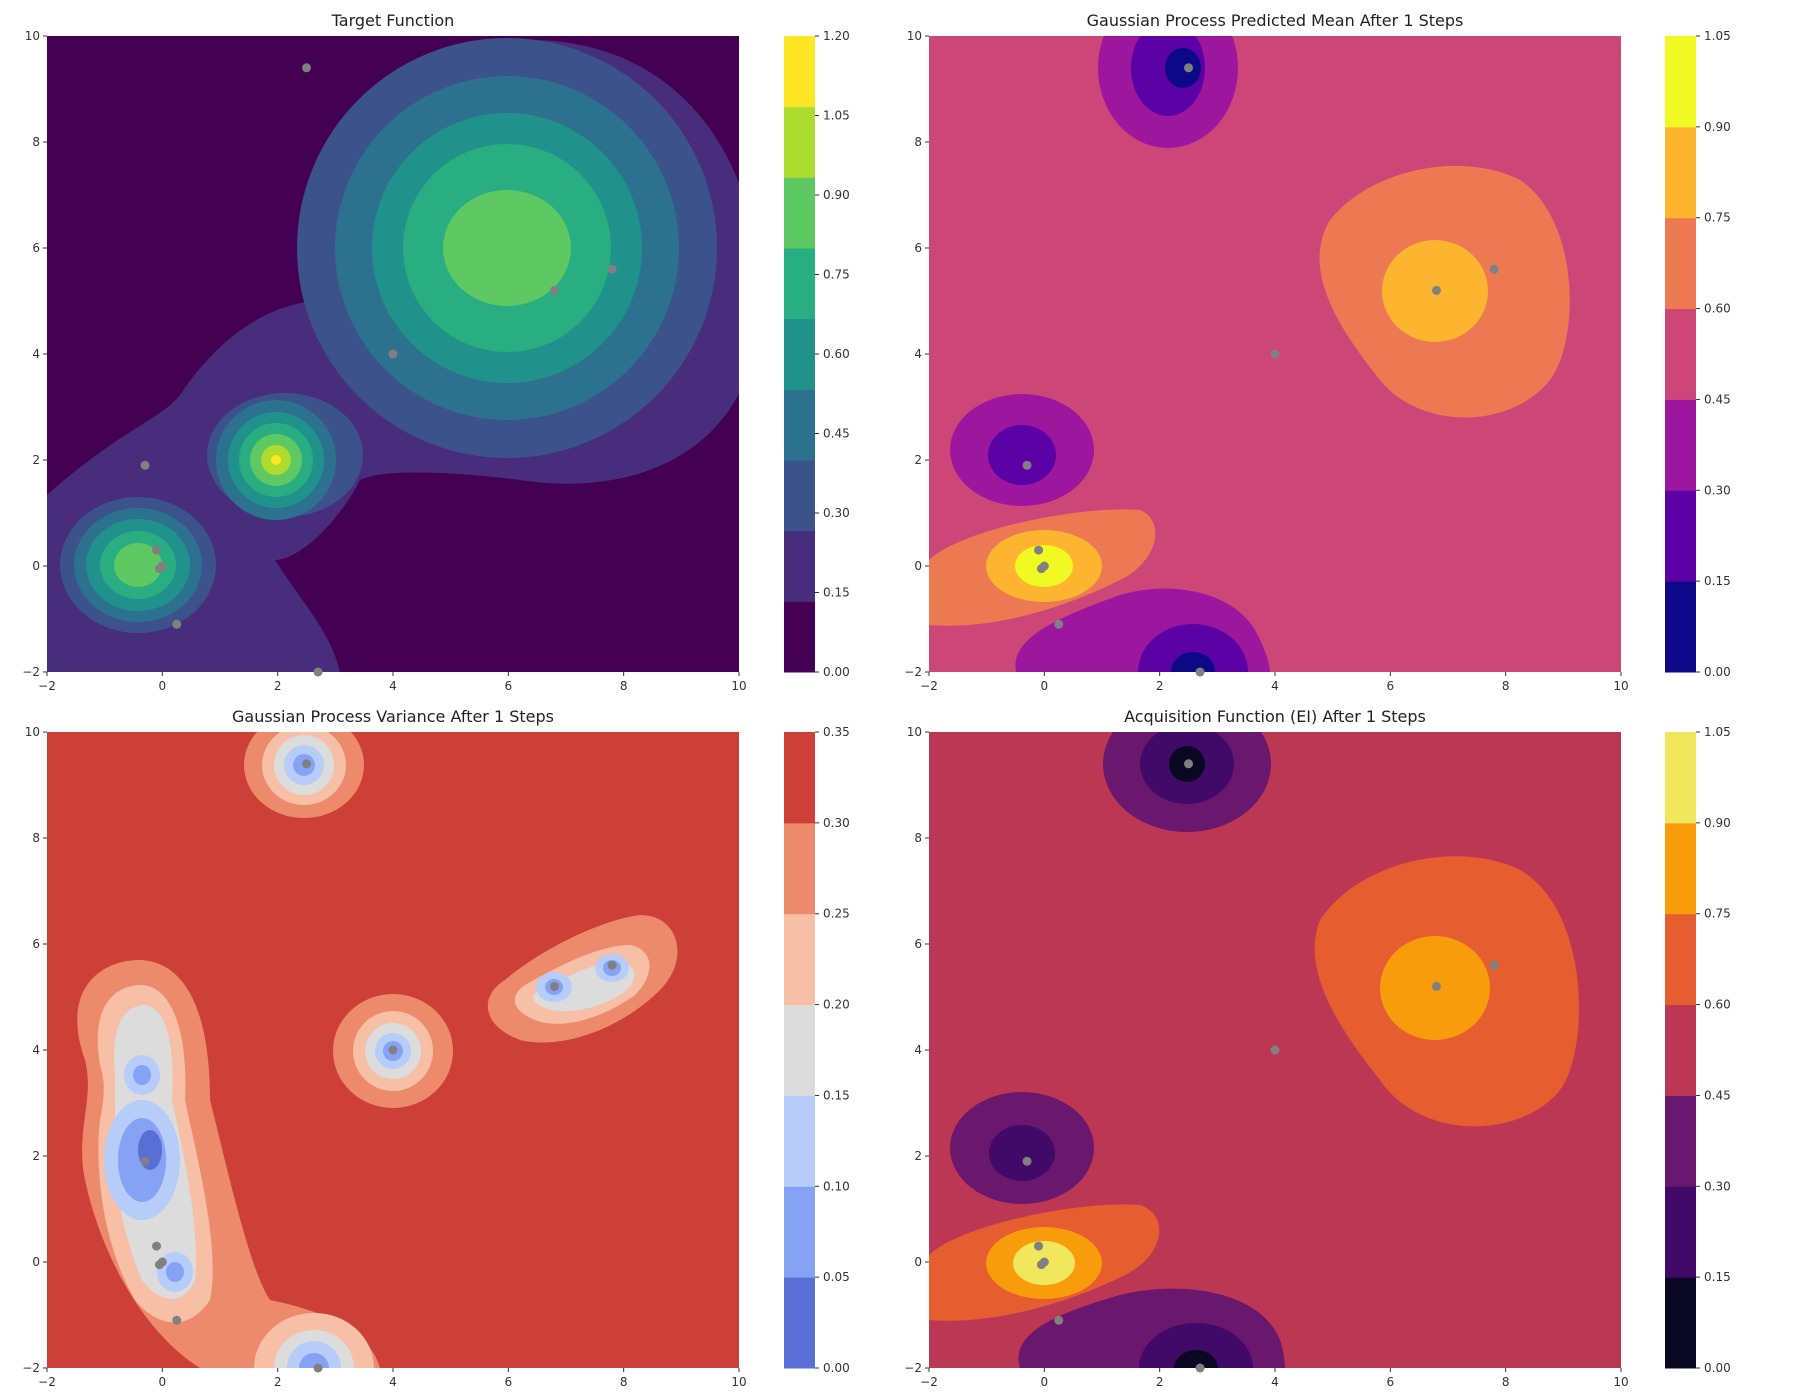  Describe the element at coordinates (836, 1277) in the screenshot. I see `colorbar-tick-label: 0.05` at that location.